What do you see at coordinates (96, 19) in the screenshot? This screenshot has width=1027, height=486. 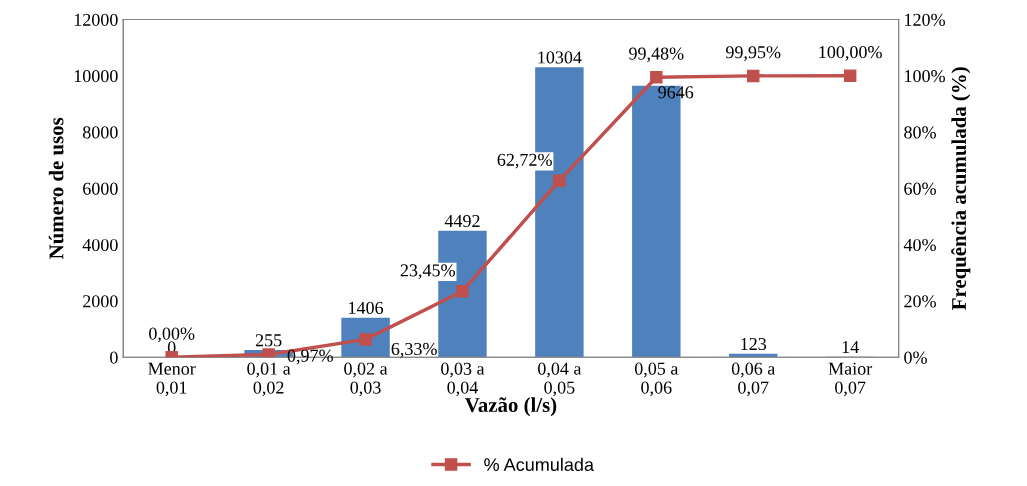 I see `y-tick-label: 12000` at bounding box center [96, 19].